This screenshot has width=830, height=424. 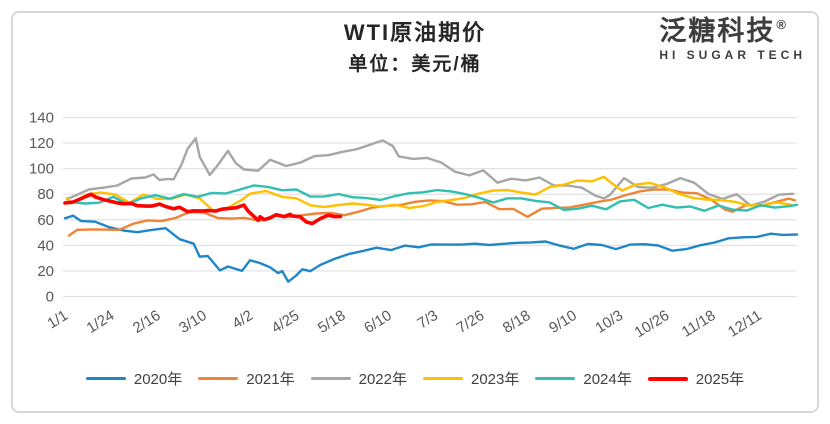 What do you see at coordinates (45, 220) in the screenshot?
I see `y-tick-label: 60` at bounding box center [45, 220].